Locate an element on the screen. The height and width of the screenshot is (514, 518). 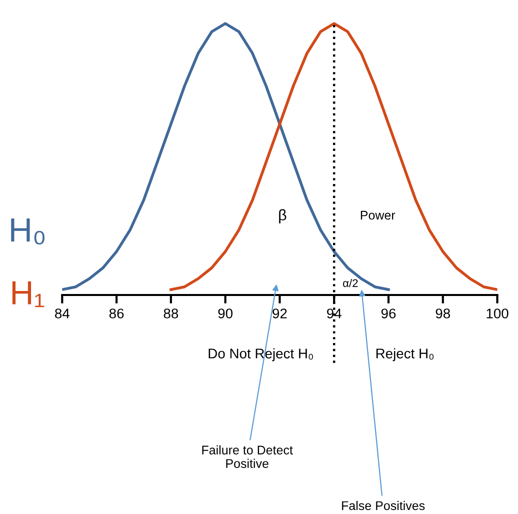
x-tick-label: 96 is located at coordinates (388, 313).